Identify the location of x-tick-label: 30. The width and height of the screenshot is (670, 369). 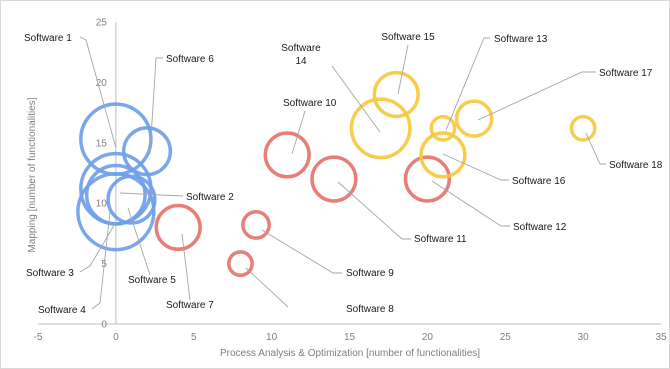
(584, 337).